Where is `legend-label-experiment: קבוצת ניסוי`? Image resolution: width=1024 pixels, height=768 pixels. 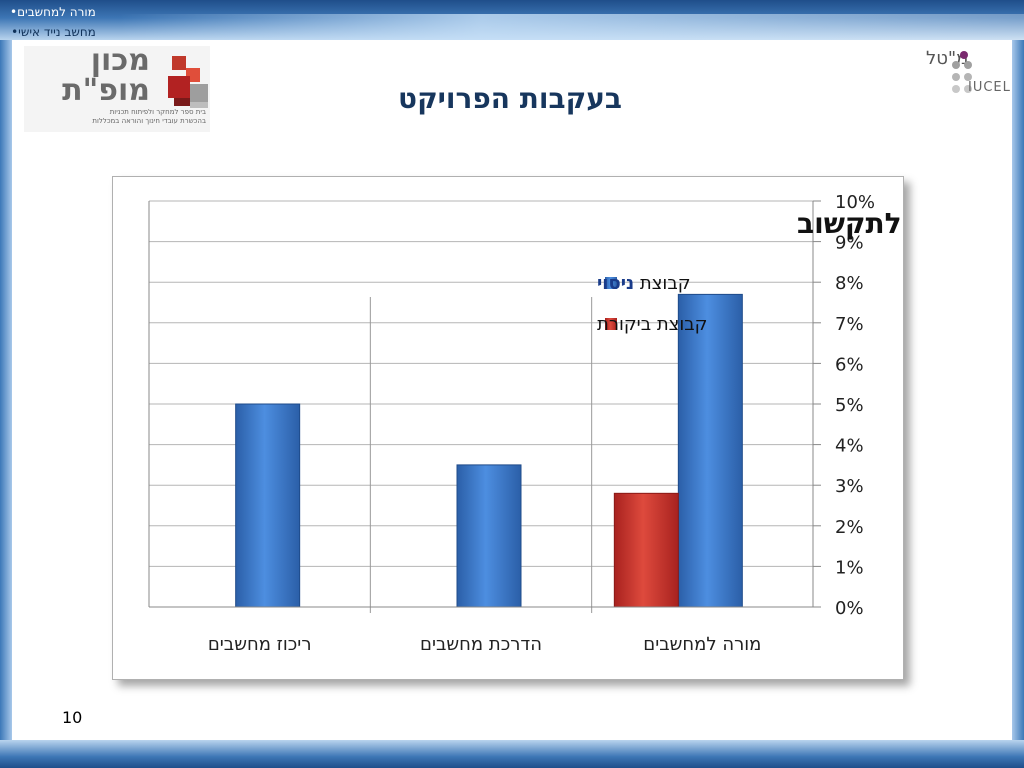 legend-label-experiment: קבוצת ניסוי is located at coordinates (644, 283).